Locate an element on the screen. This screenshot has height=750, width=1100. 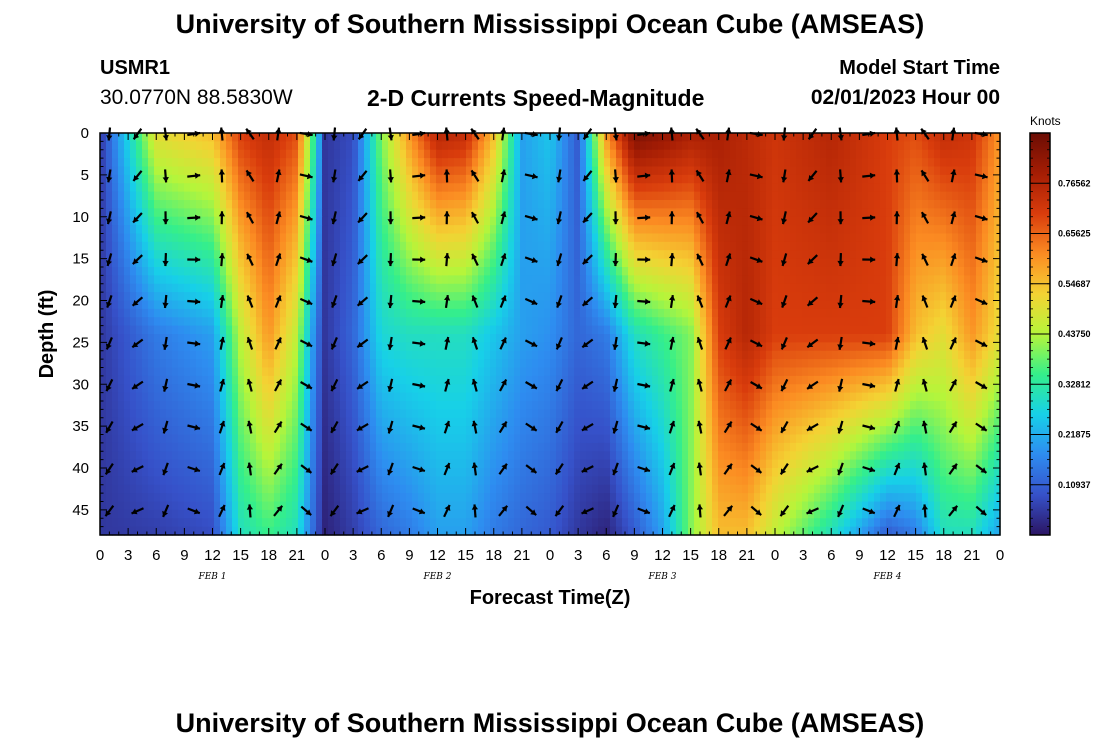
model-start-time: 02/01/2023 Hour 00 is located at coordinates (905, 97).